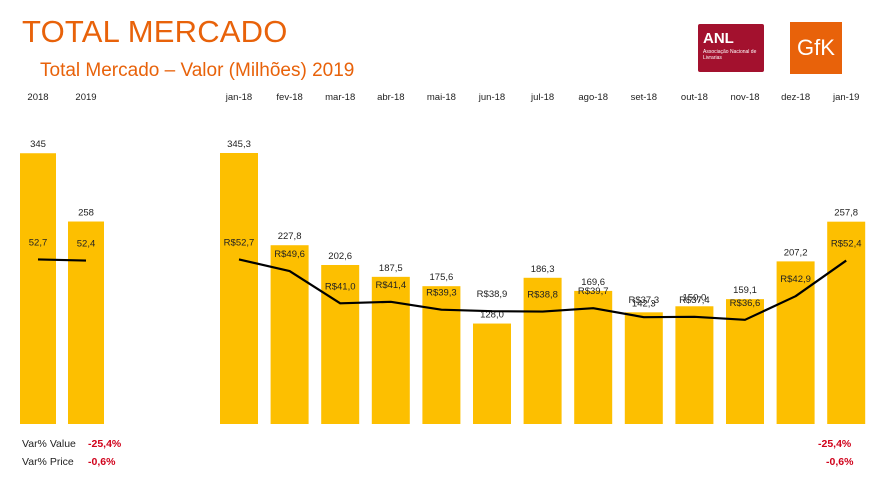 Image resolution: width=875 pixels, height=488 pixels. Describe the element at coordinates (391, 268) in the screenshot. I see `bar-value-label-abr-18: 187,5` at that location.